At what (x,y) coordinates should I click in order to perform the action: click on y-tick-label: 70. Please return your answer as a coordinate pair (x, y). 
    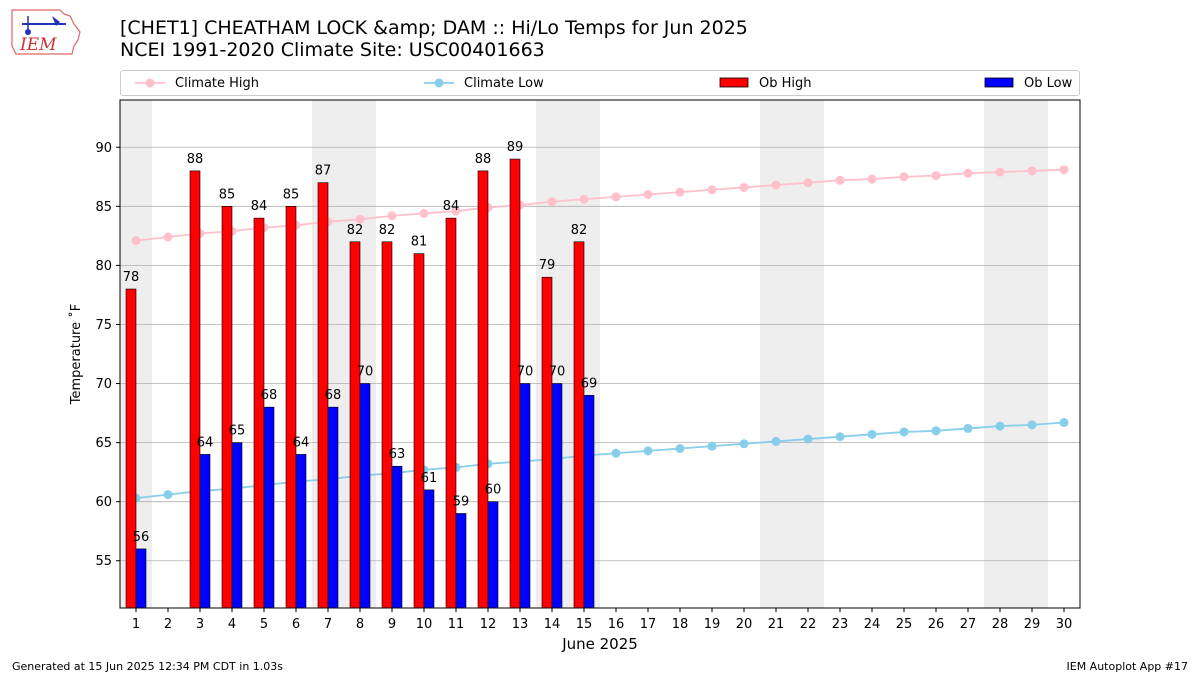
    Looking at the image, I should click on (103, 384).